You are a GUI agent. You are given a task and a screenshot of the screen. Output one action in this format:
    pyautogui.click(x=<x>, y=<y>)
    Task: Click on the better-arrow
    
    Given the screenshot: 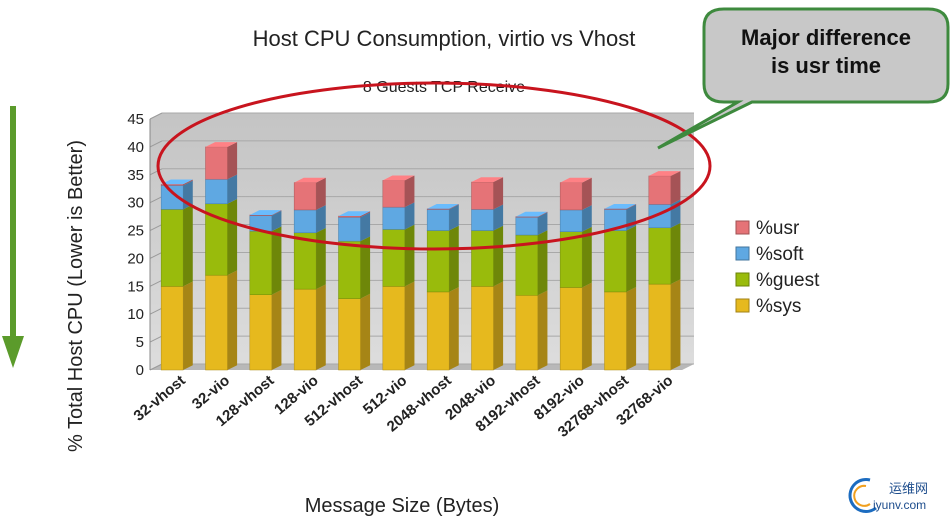 What is the action you would take?
    pyautogui.click(x=13, y=237)
    